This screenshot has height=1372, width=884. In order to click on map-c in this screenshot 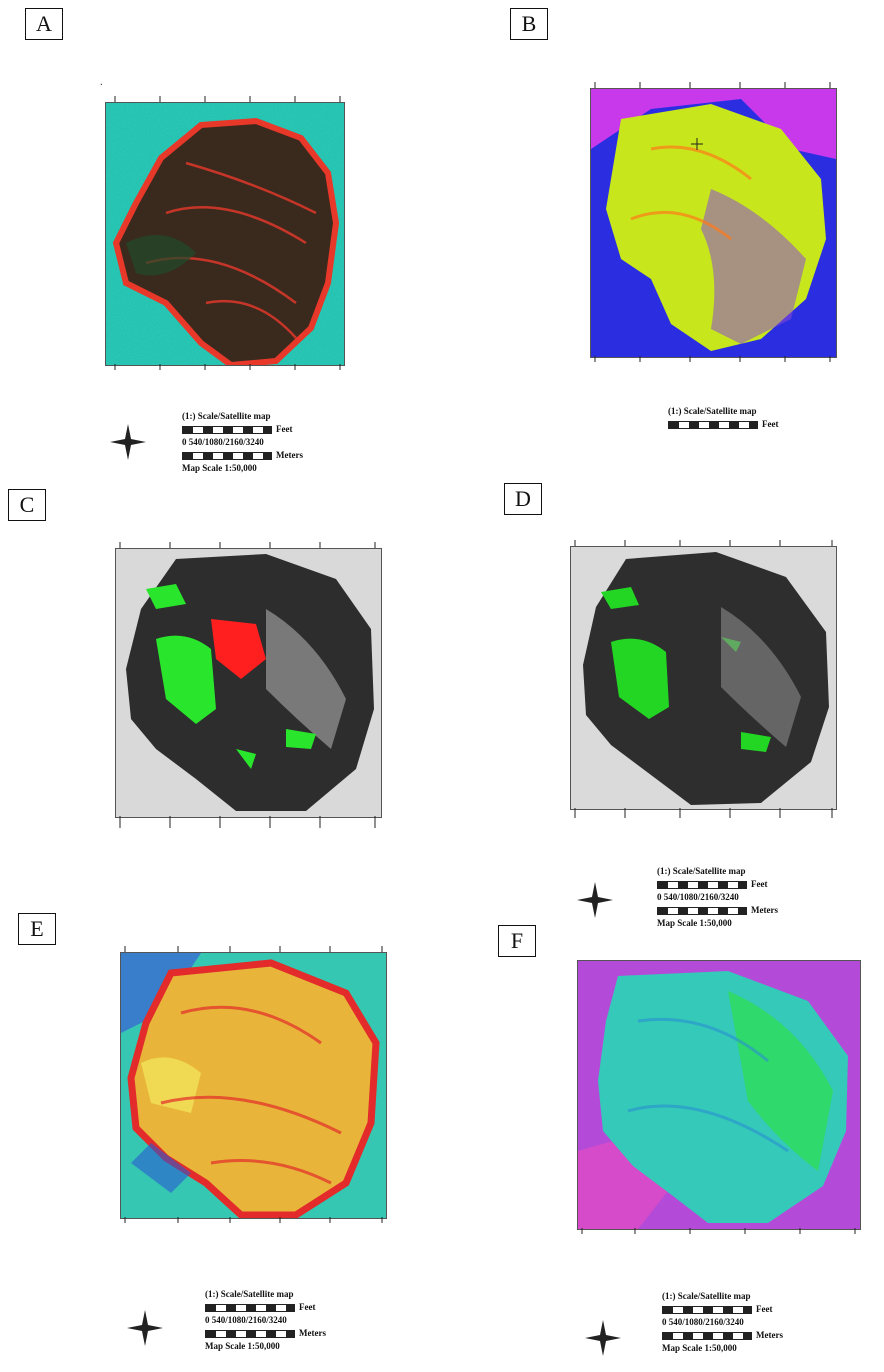, I will do `click(248, 683)`.